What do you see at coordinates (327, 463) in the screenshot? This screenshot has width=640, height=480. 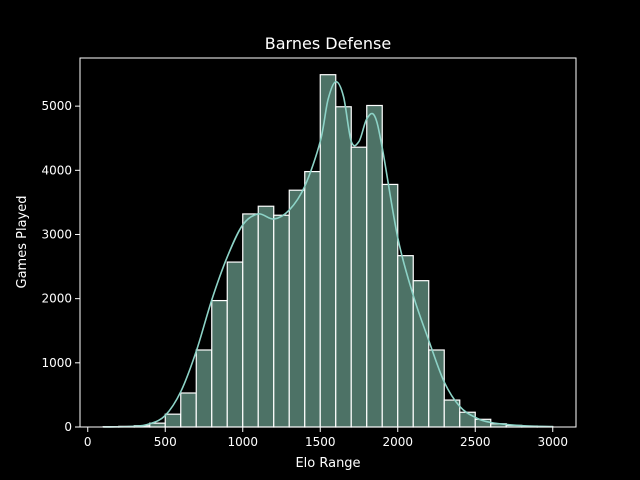 I see `x-axis-label: Elo Range` at bounding box center [327, 463].